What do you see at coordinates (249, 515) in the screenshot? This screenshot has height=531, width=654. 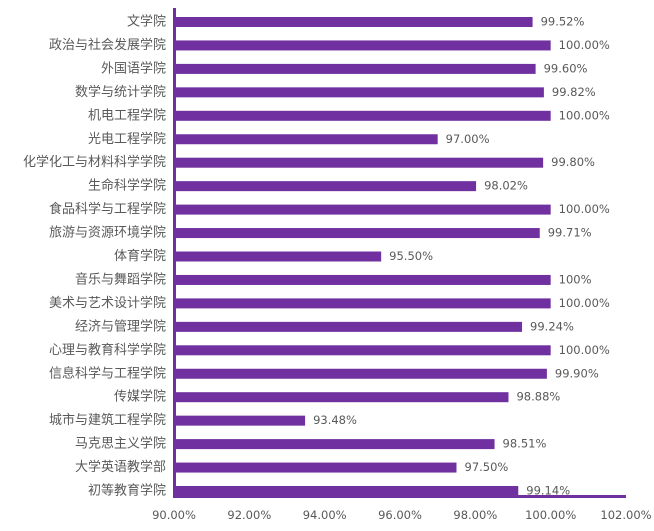 I see `x-tick-label: 92.00%` at bounding box center [249, 515].